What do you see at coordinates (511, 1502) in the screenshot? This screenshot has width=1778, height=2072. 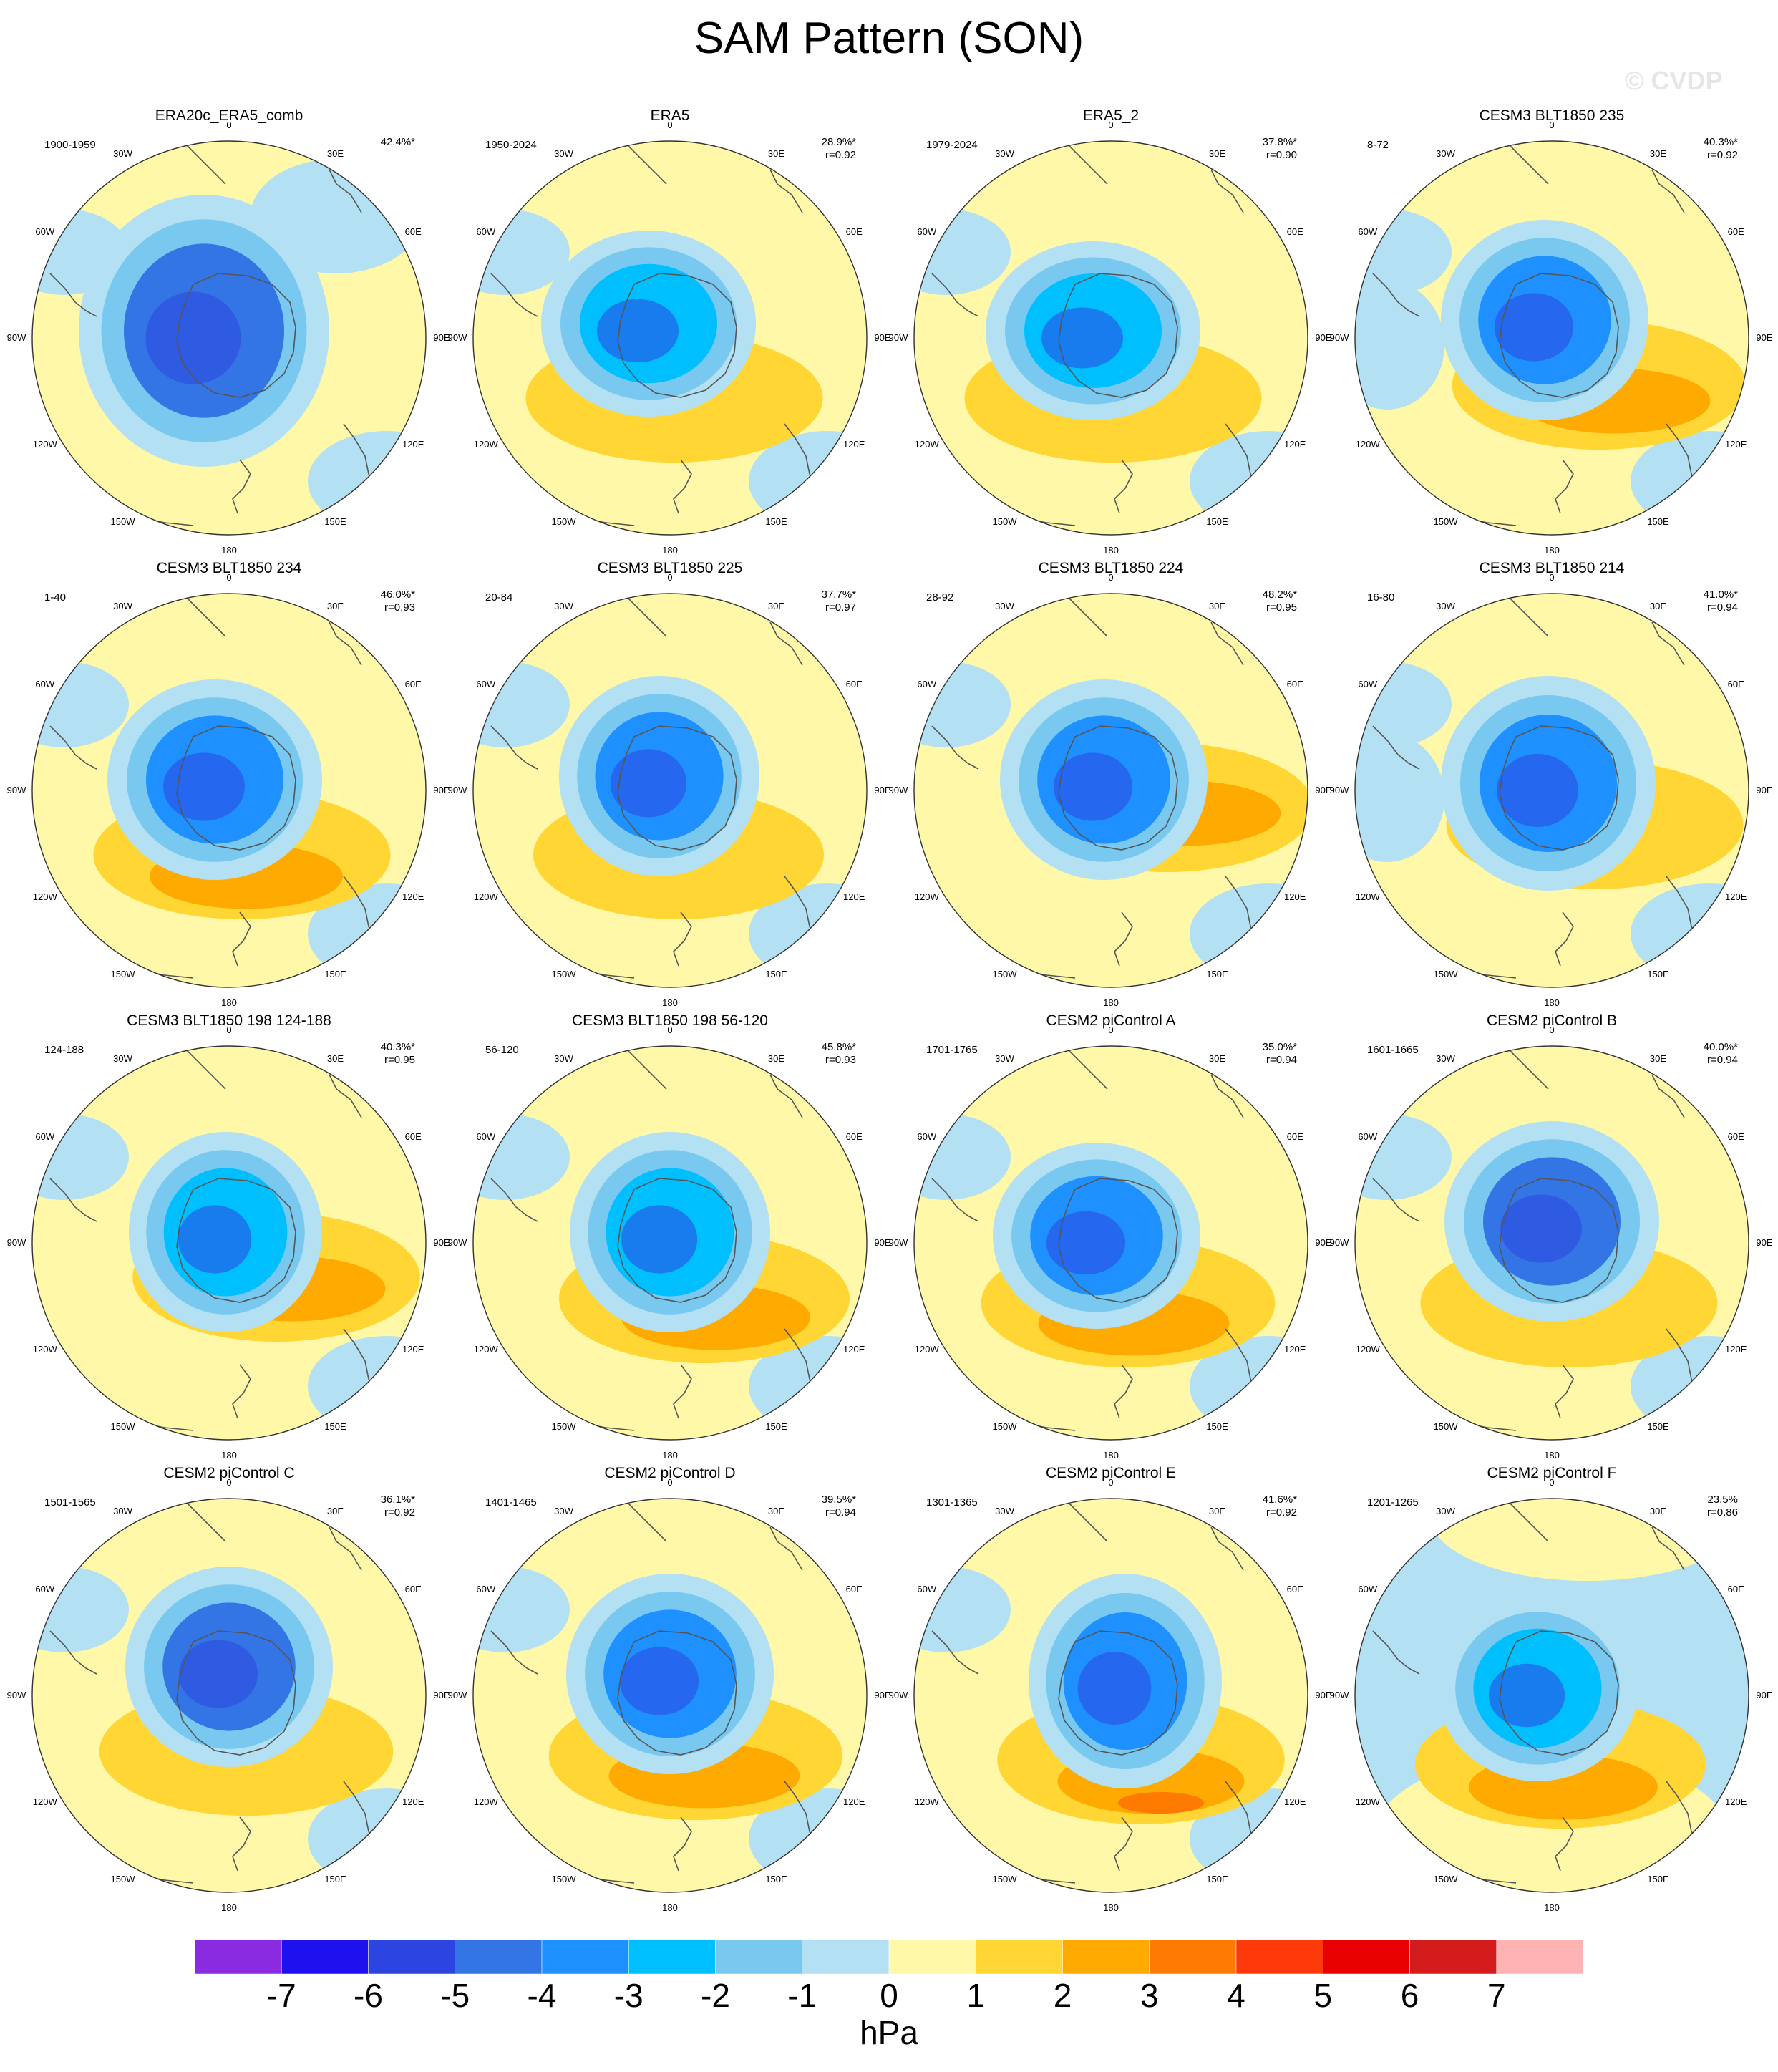 I see `panel-period: 1401-1465` at bounding box center [511, 1502].